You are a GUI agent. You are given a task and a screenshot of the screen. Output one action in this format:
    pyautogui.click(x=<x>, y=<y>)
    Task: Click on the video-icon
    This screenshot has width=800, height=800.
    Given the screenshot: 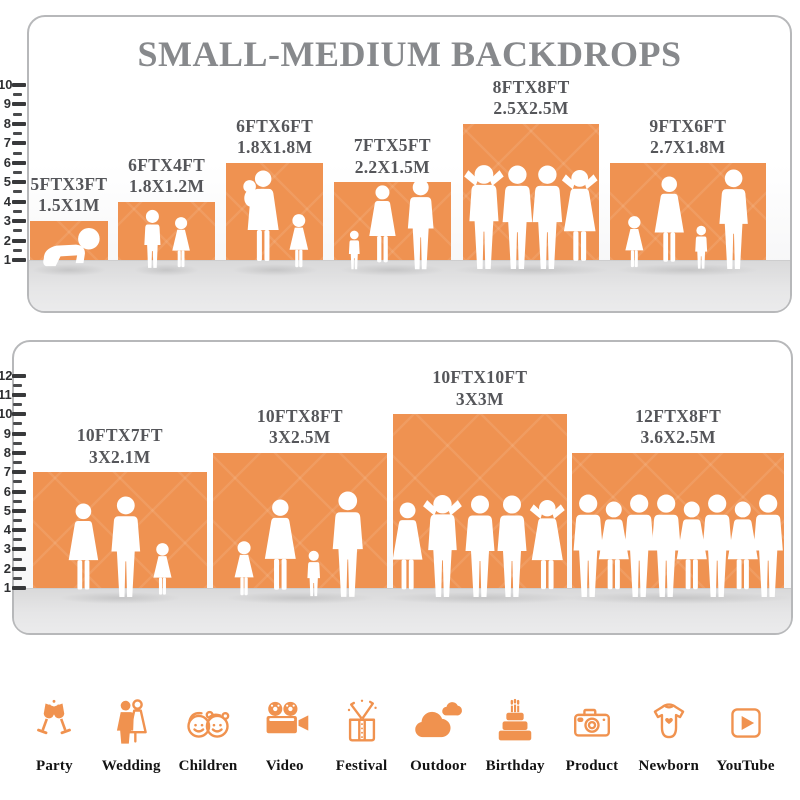 What is the action you would take?
    pyautogui.click(x=285, y=723)
    